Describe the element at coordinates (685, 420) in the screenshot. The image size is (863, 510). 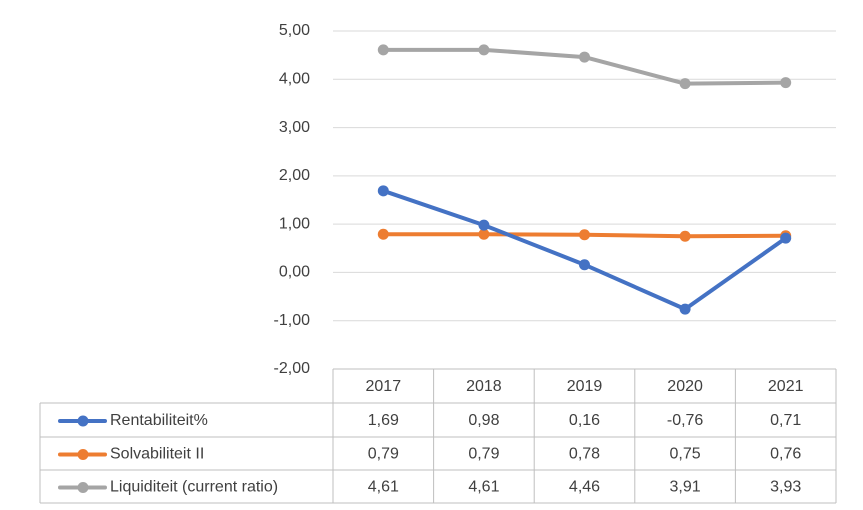
I see `table-value: -0,76` at that location.